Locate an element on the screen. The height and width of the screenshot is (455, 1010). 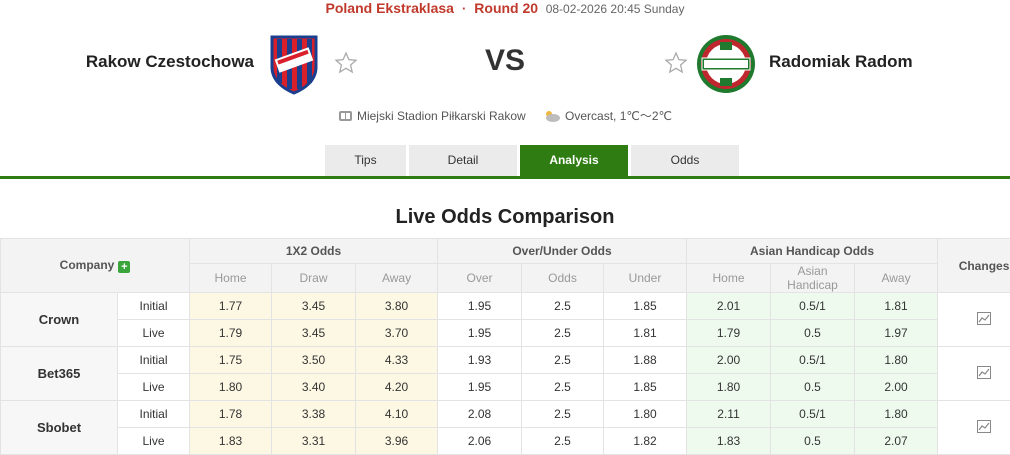
away-odds: 3.80 is located at coordinates (397, 306).